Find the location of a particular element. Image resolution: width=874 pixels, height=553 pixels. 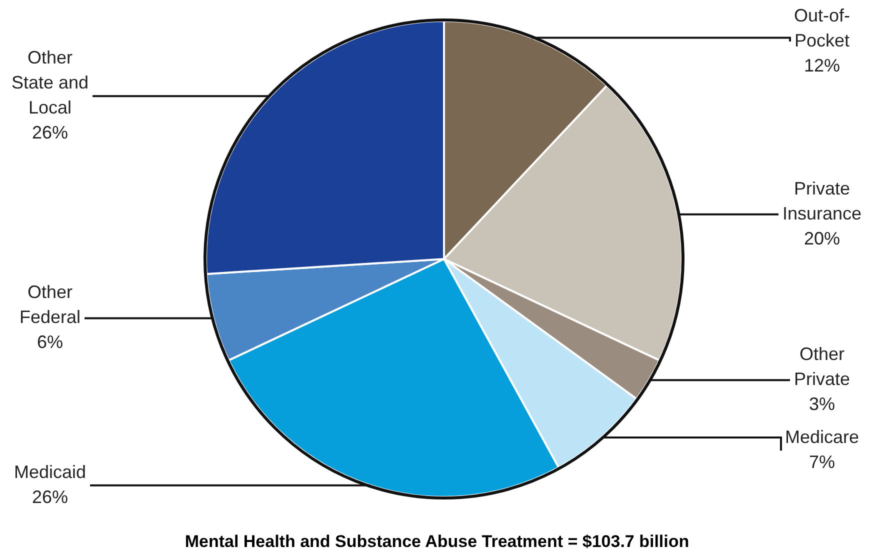

data-label: 6% is located at coordinates (50, 342).